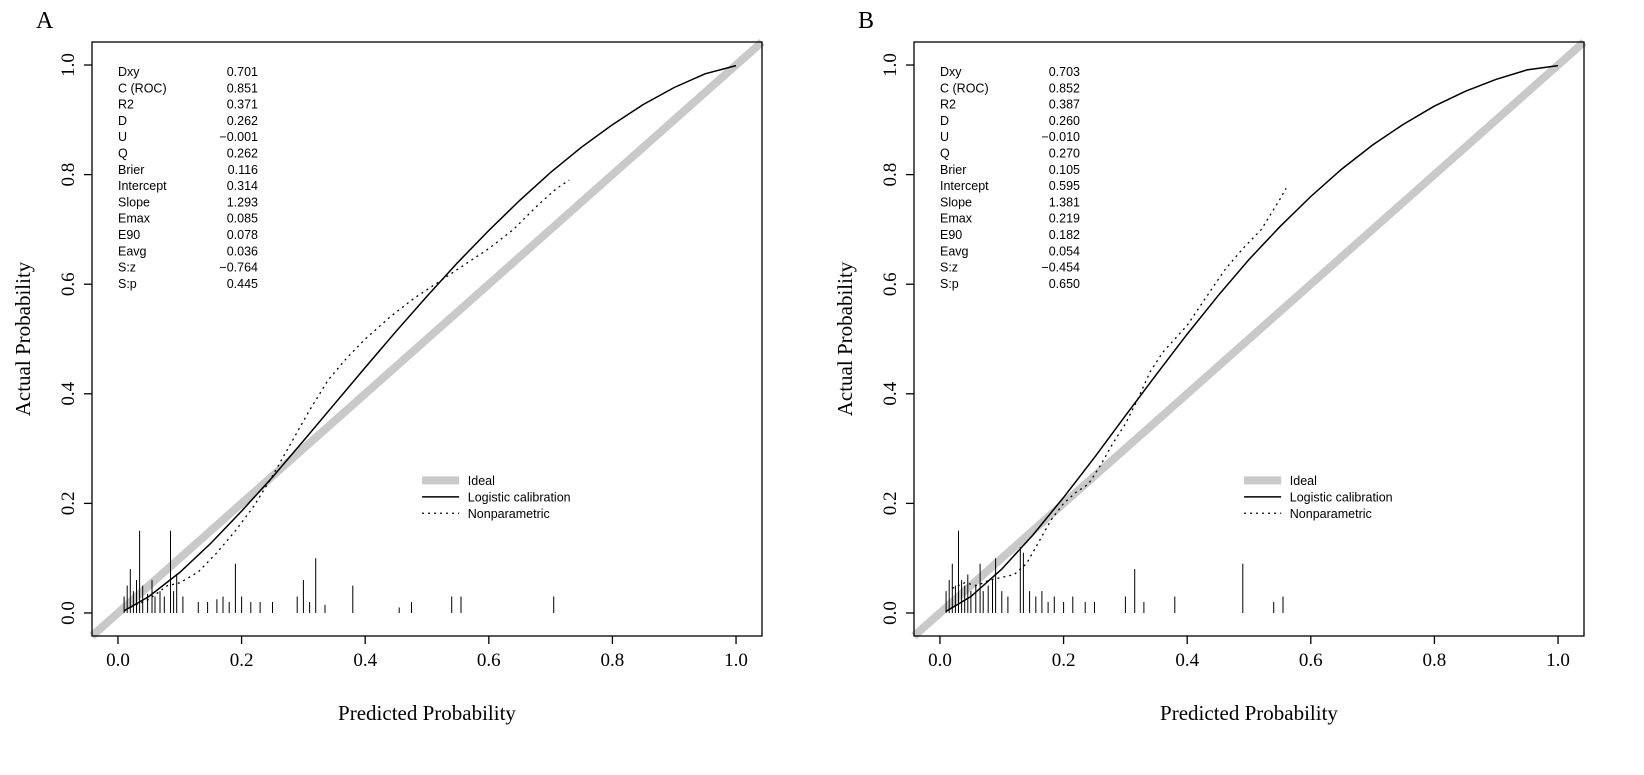 The image size is (1644, 775). Describe the element at coordinates (1064, 235) in the screenshot. I see `stat-value: 0.182` at that location.